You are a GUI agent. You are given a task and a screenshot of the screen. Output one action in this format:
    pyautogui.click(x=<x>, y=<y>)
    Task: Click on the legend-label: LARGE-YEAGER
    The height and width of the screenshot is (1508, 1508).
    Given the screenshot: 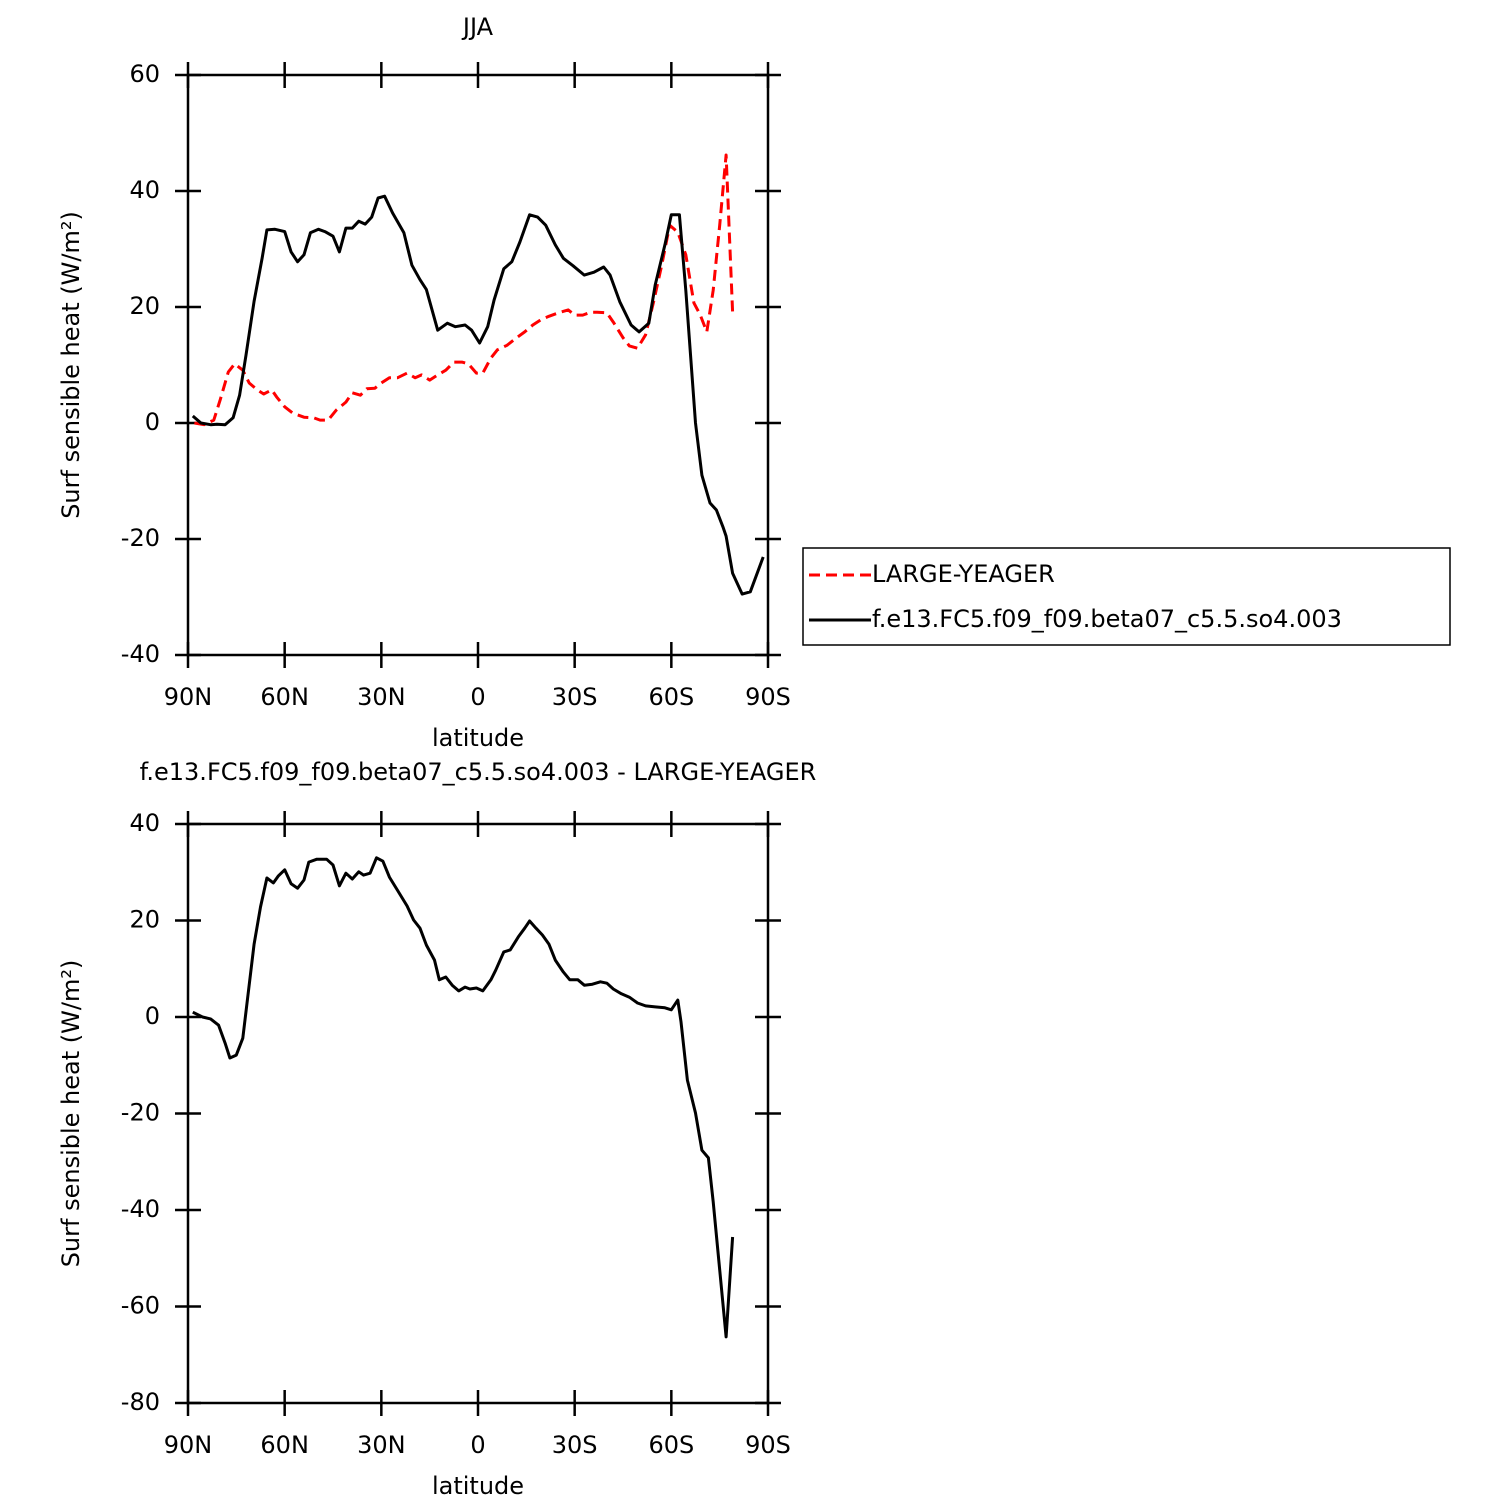 What is the action you would take?
    pyautogui.click(x=963, y=574)
    